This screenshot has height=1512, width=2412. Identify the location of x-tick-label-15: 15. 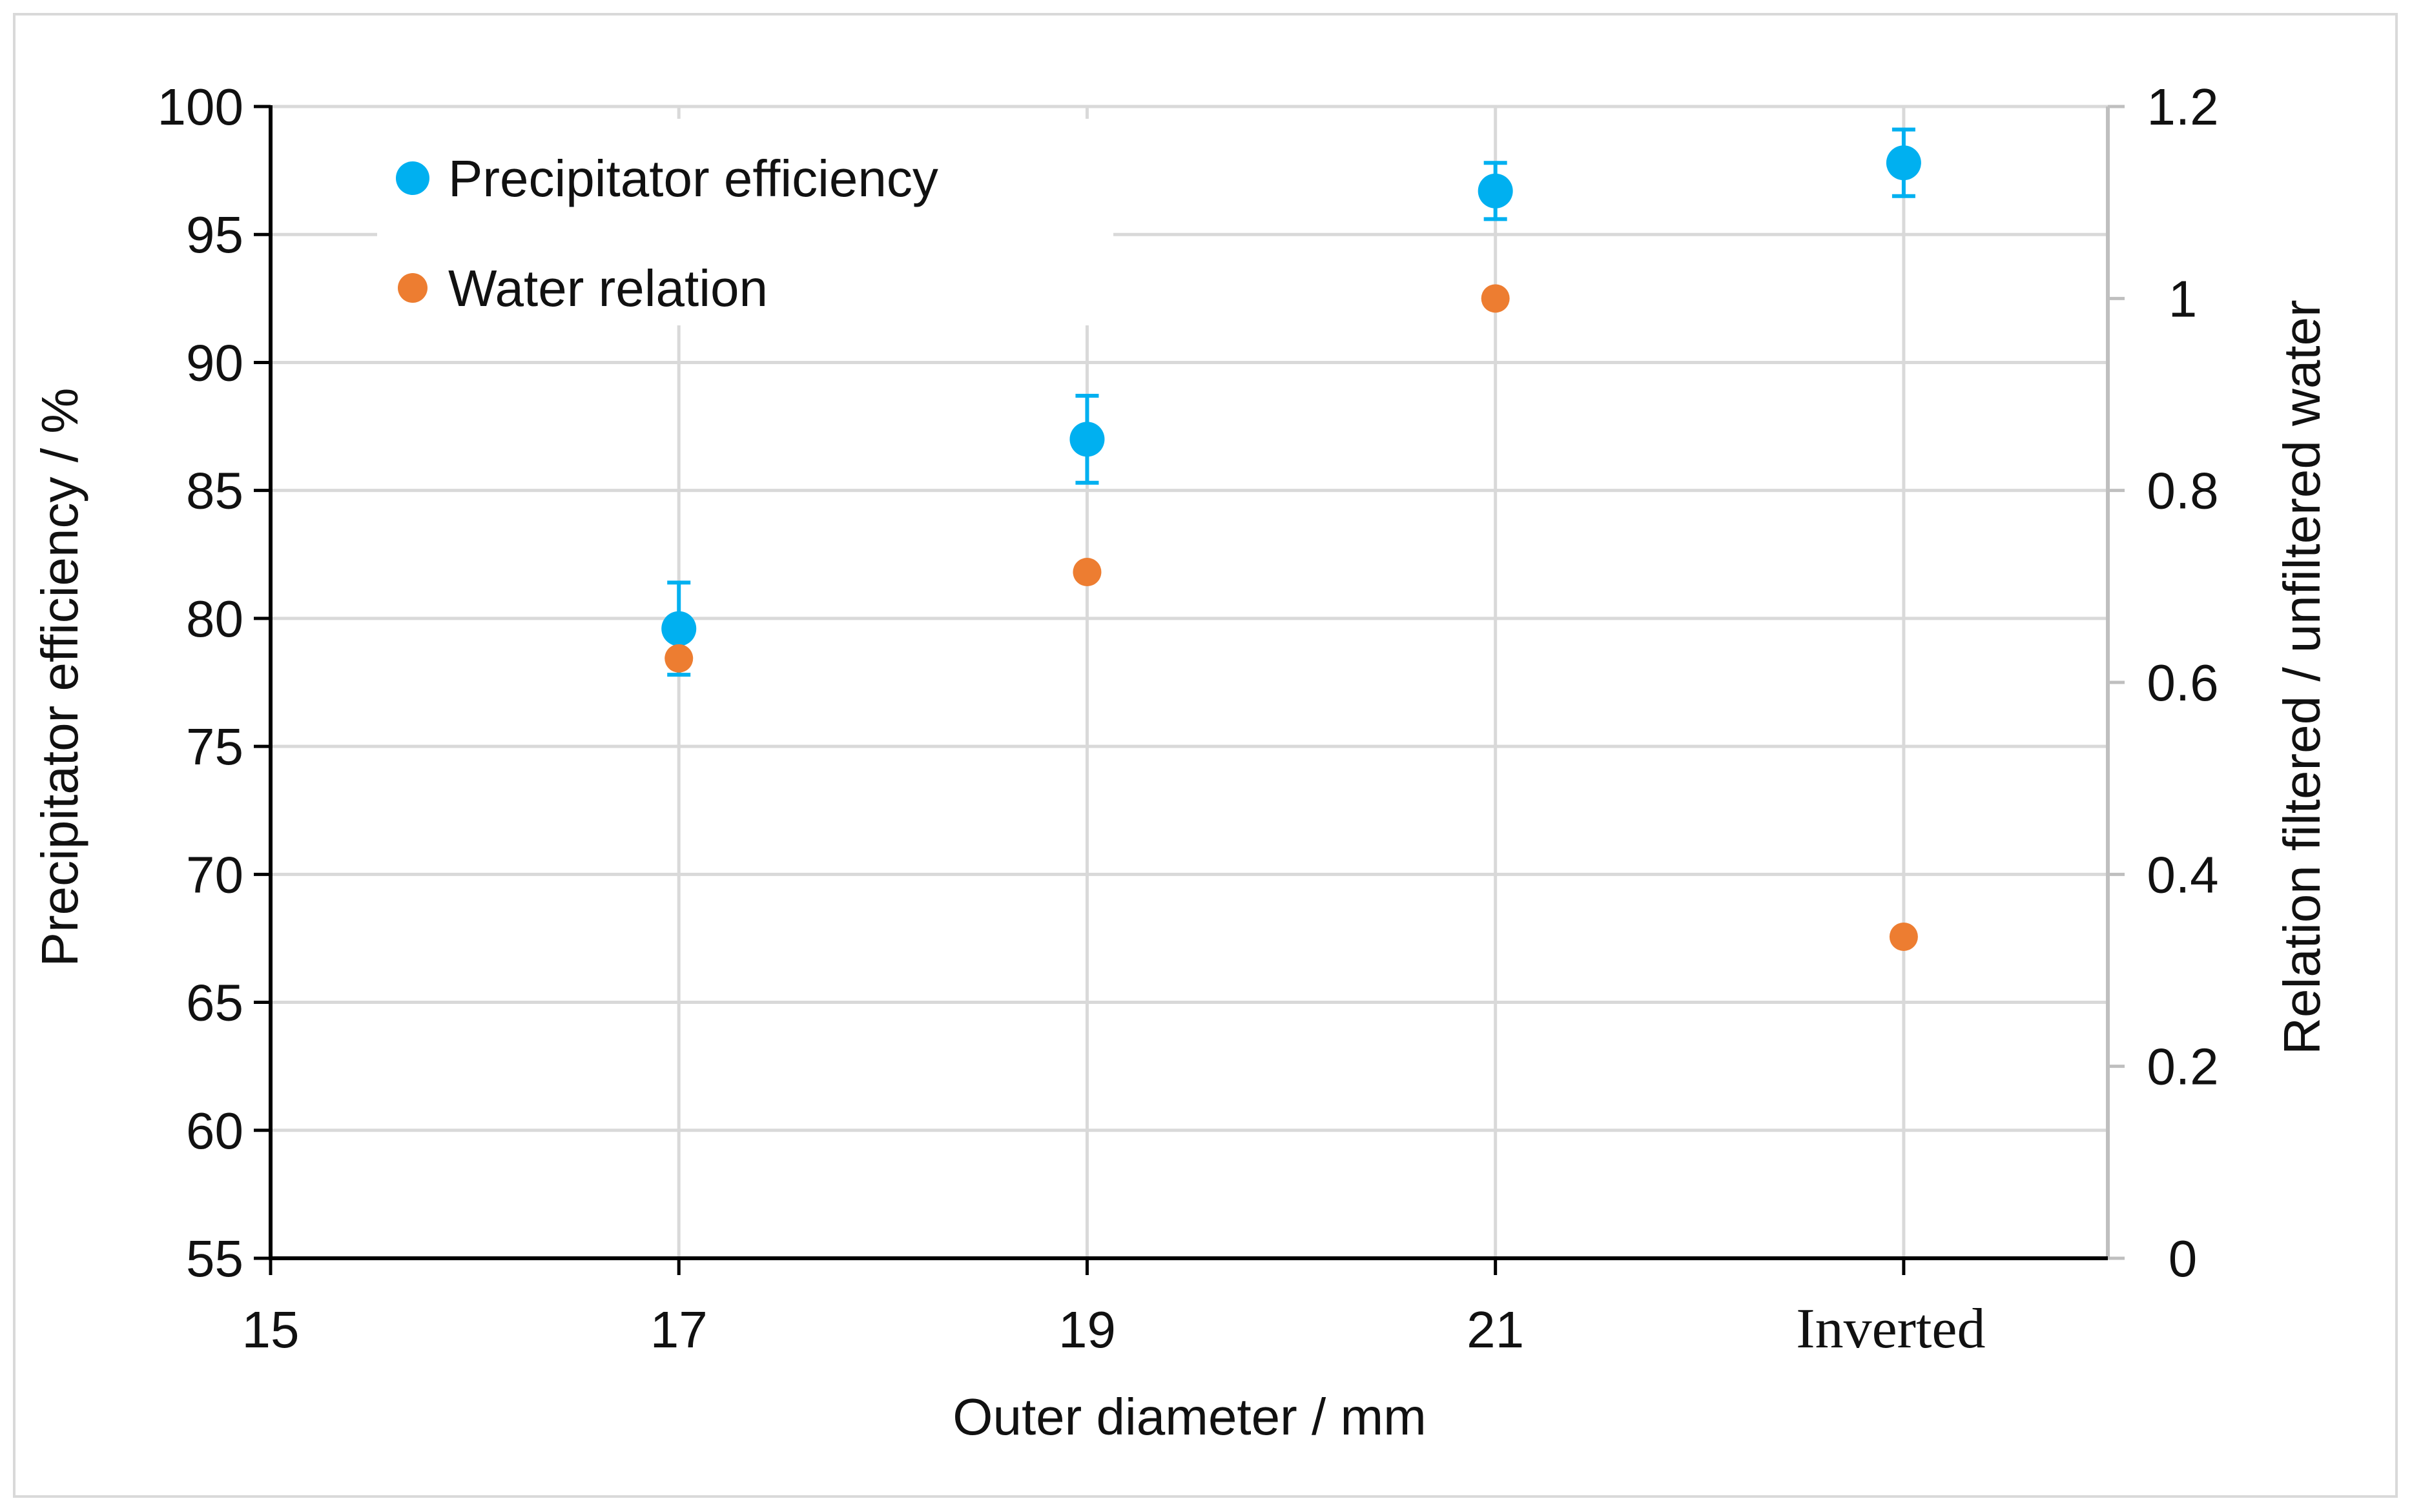
(271, 1329).